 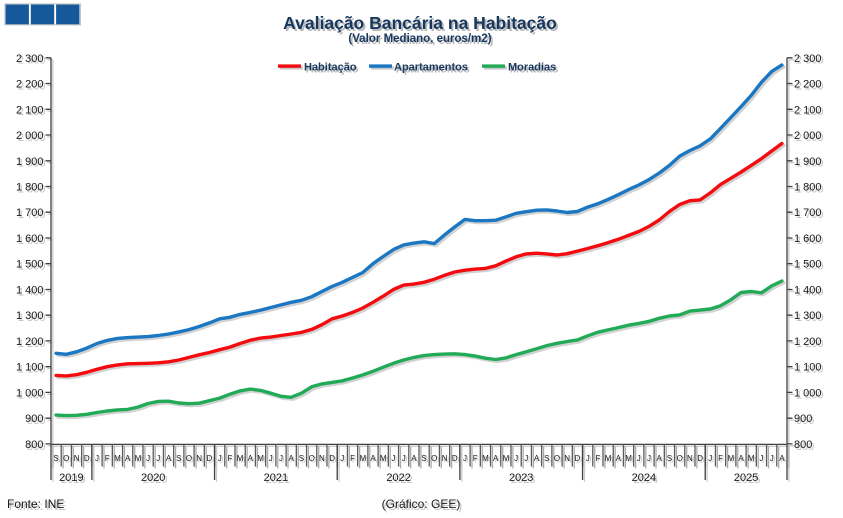 I want to click on svg-text: 1 000, so click(x=30, y=393).